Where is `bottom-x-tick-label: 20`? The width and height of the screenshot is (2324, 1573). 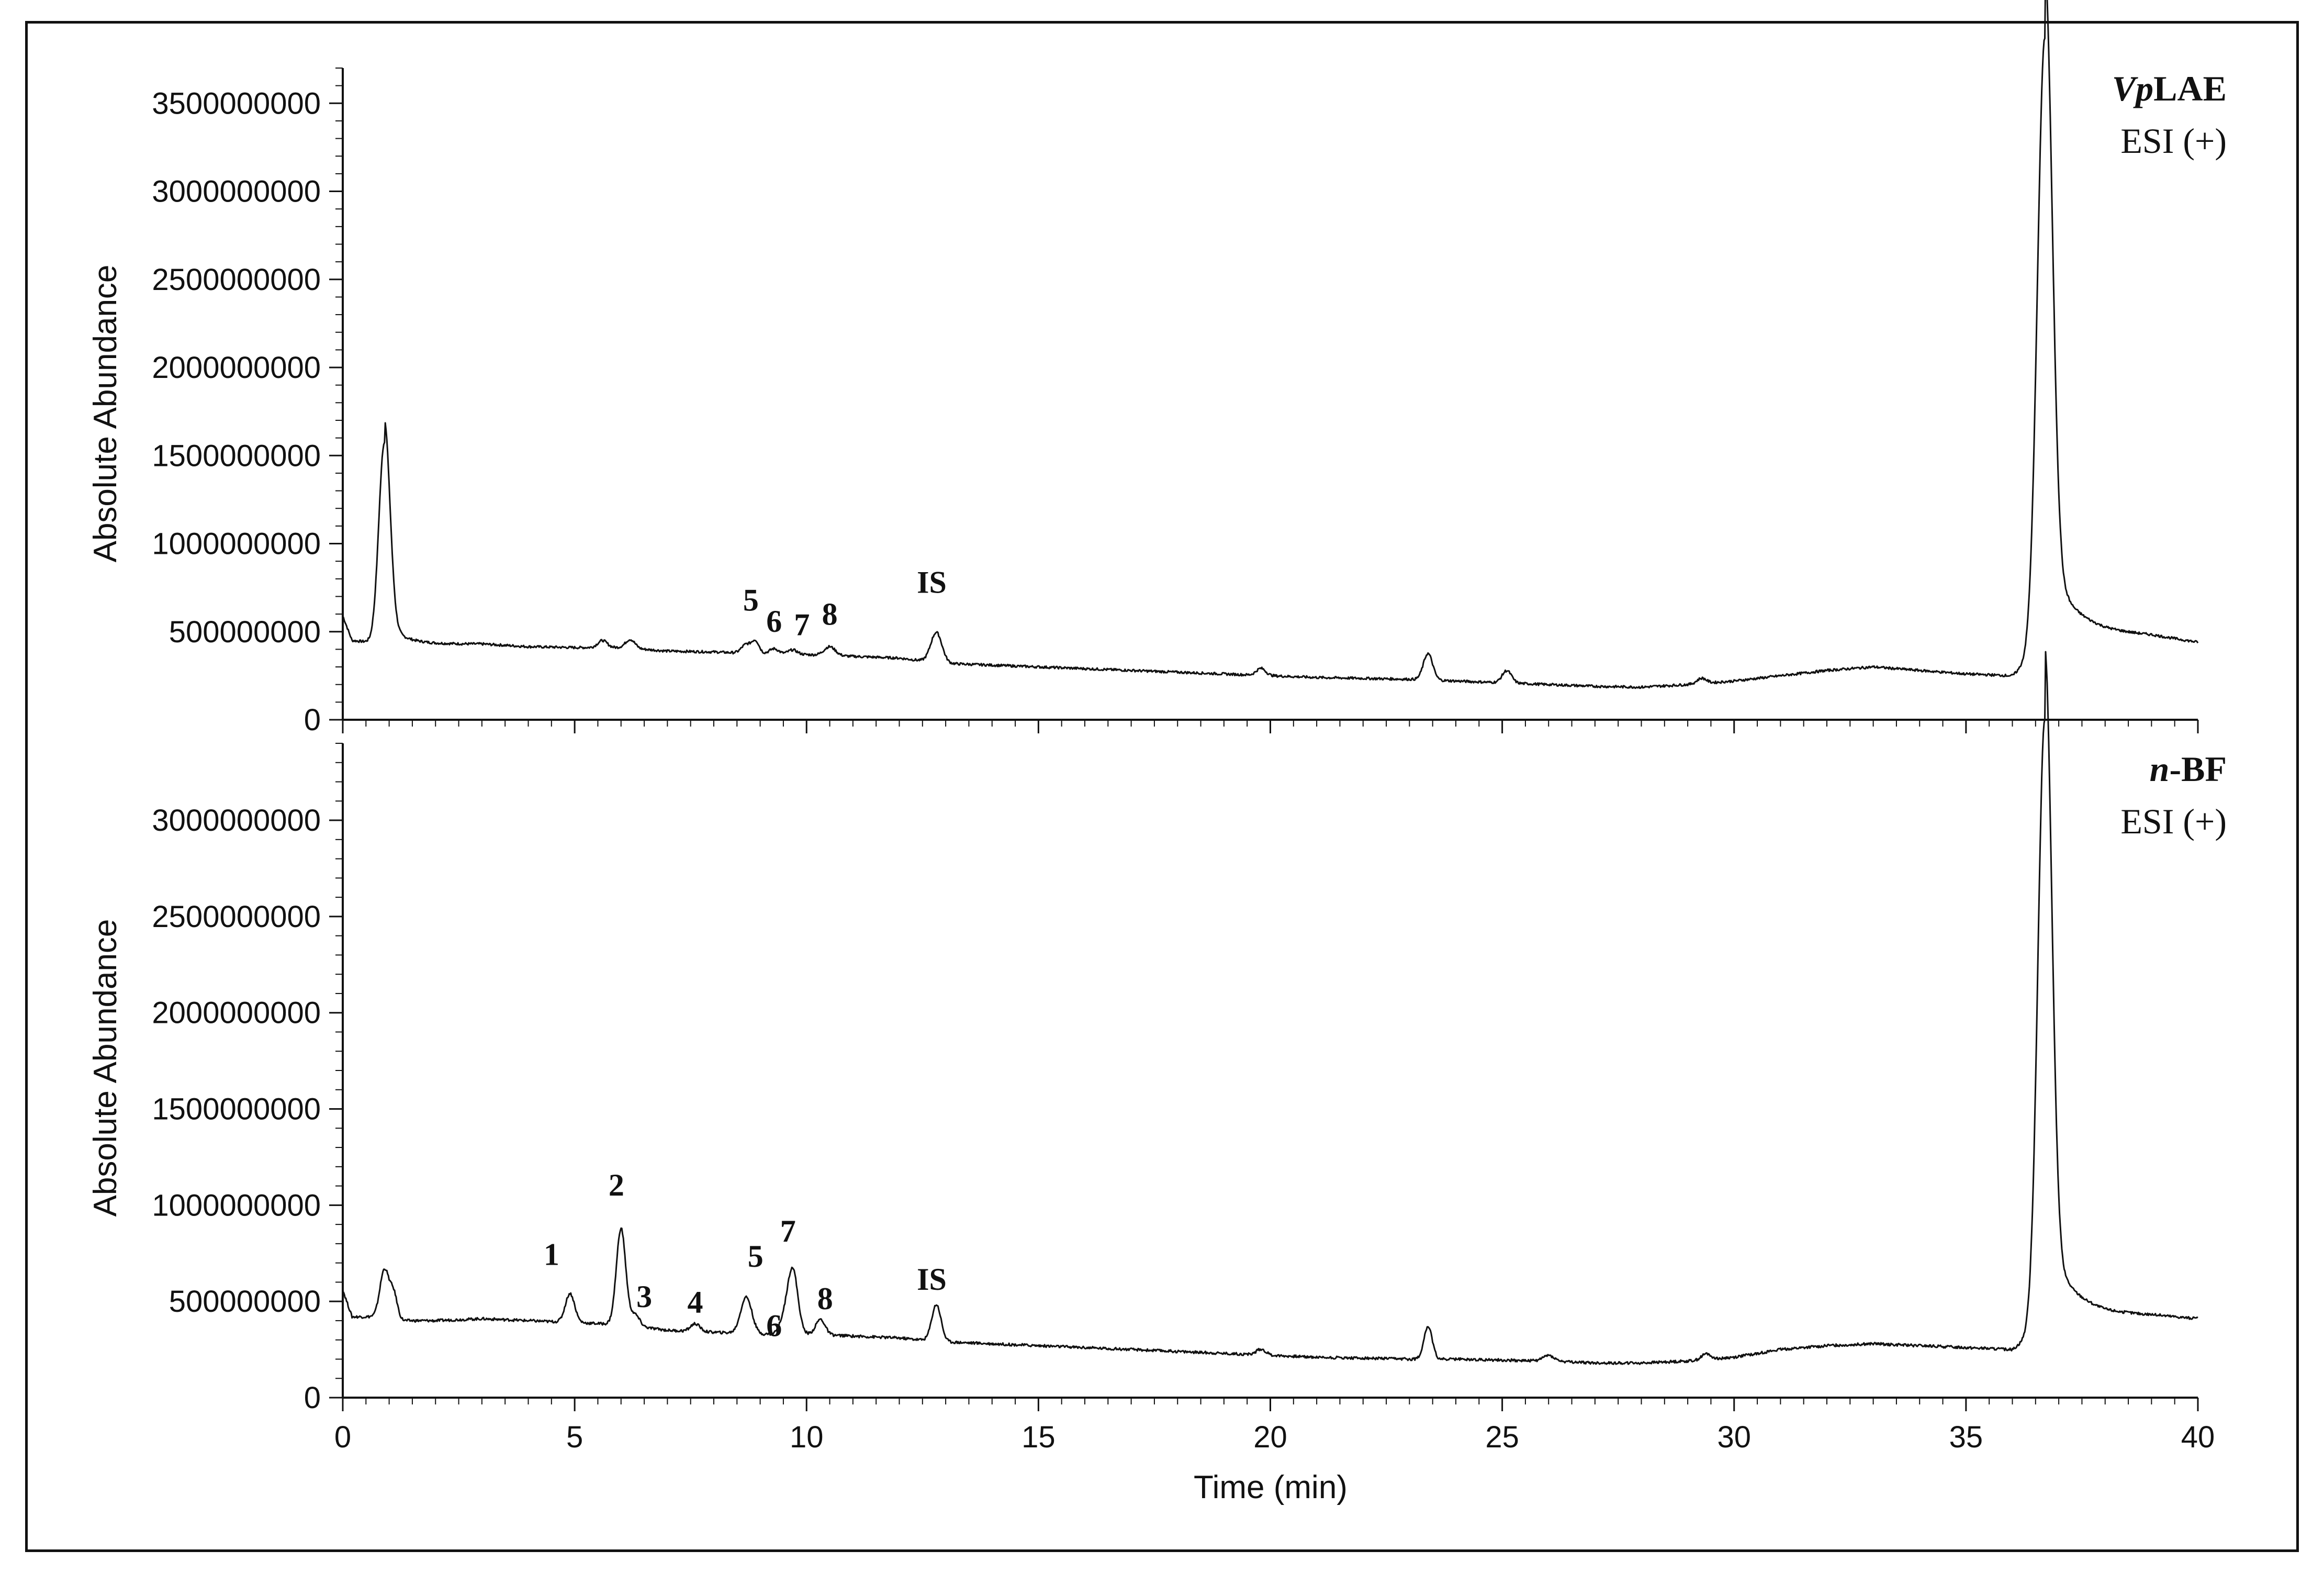
bottom-x-tick-label: 20 is located at coordinates (1270, 1437).